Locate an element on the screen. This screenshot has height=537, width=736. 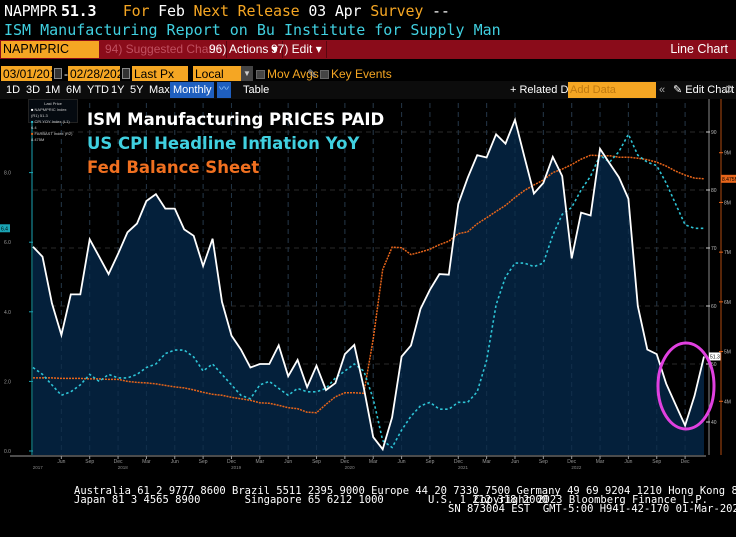
pencil-icon: ✎ is located at coordinates (312, 74).